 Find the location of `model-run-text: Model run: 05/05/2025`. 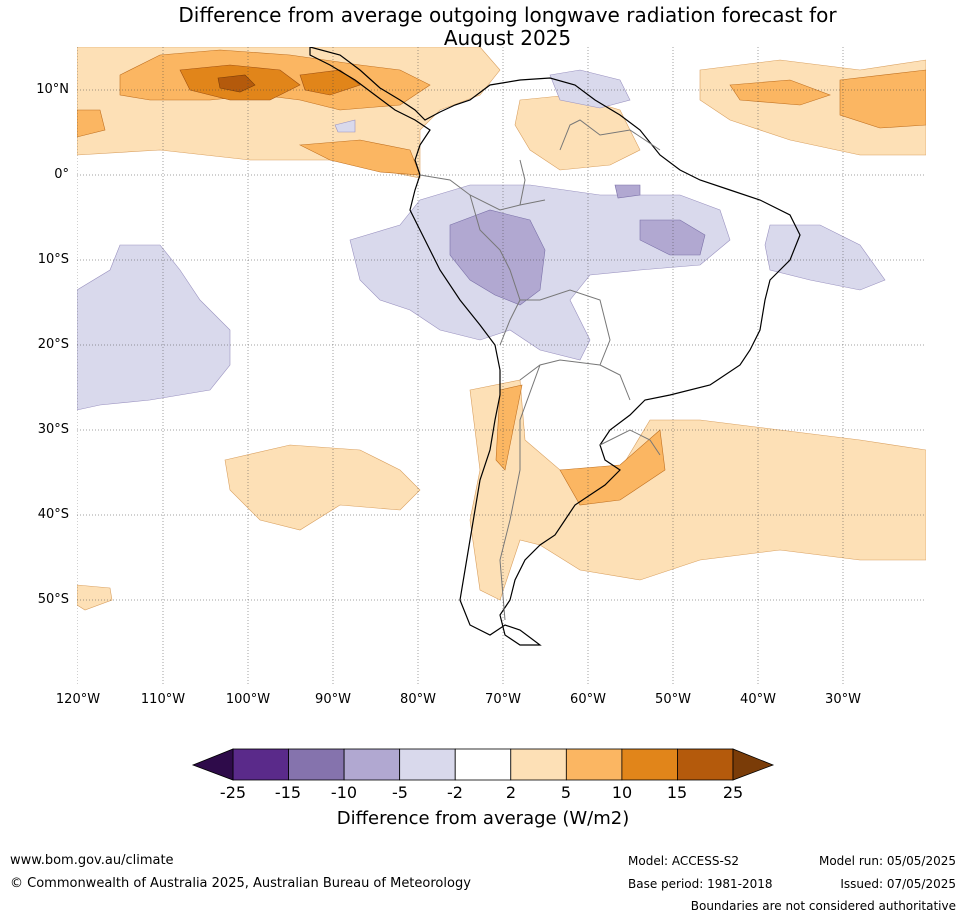

model-run-text: Model run: 05/05/2025 is located at coordinates (887, 861).